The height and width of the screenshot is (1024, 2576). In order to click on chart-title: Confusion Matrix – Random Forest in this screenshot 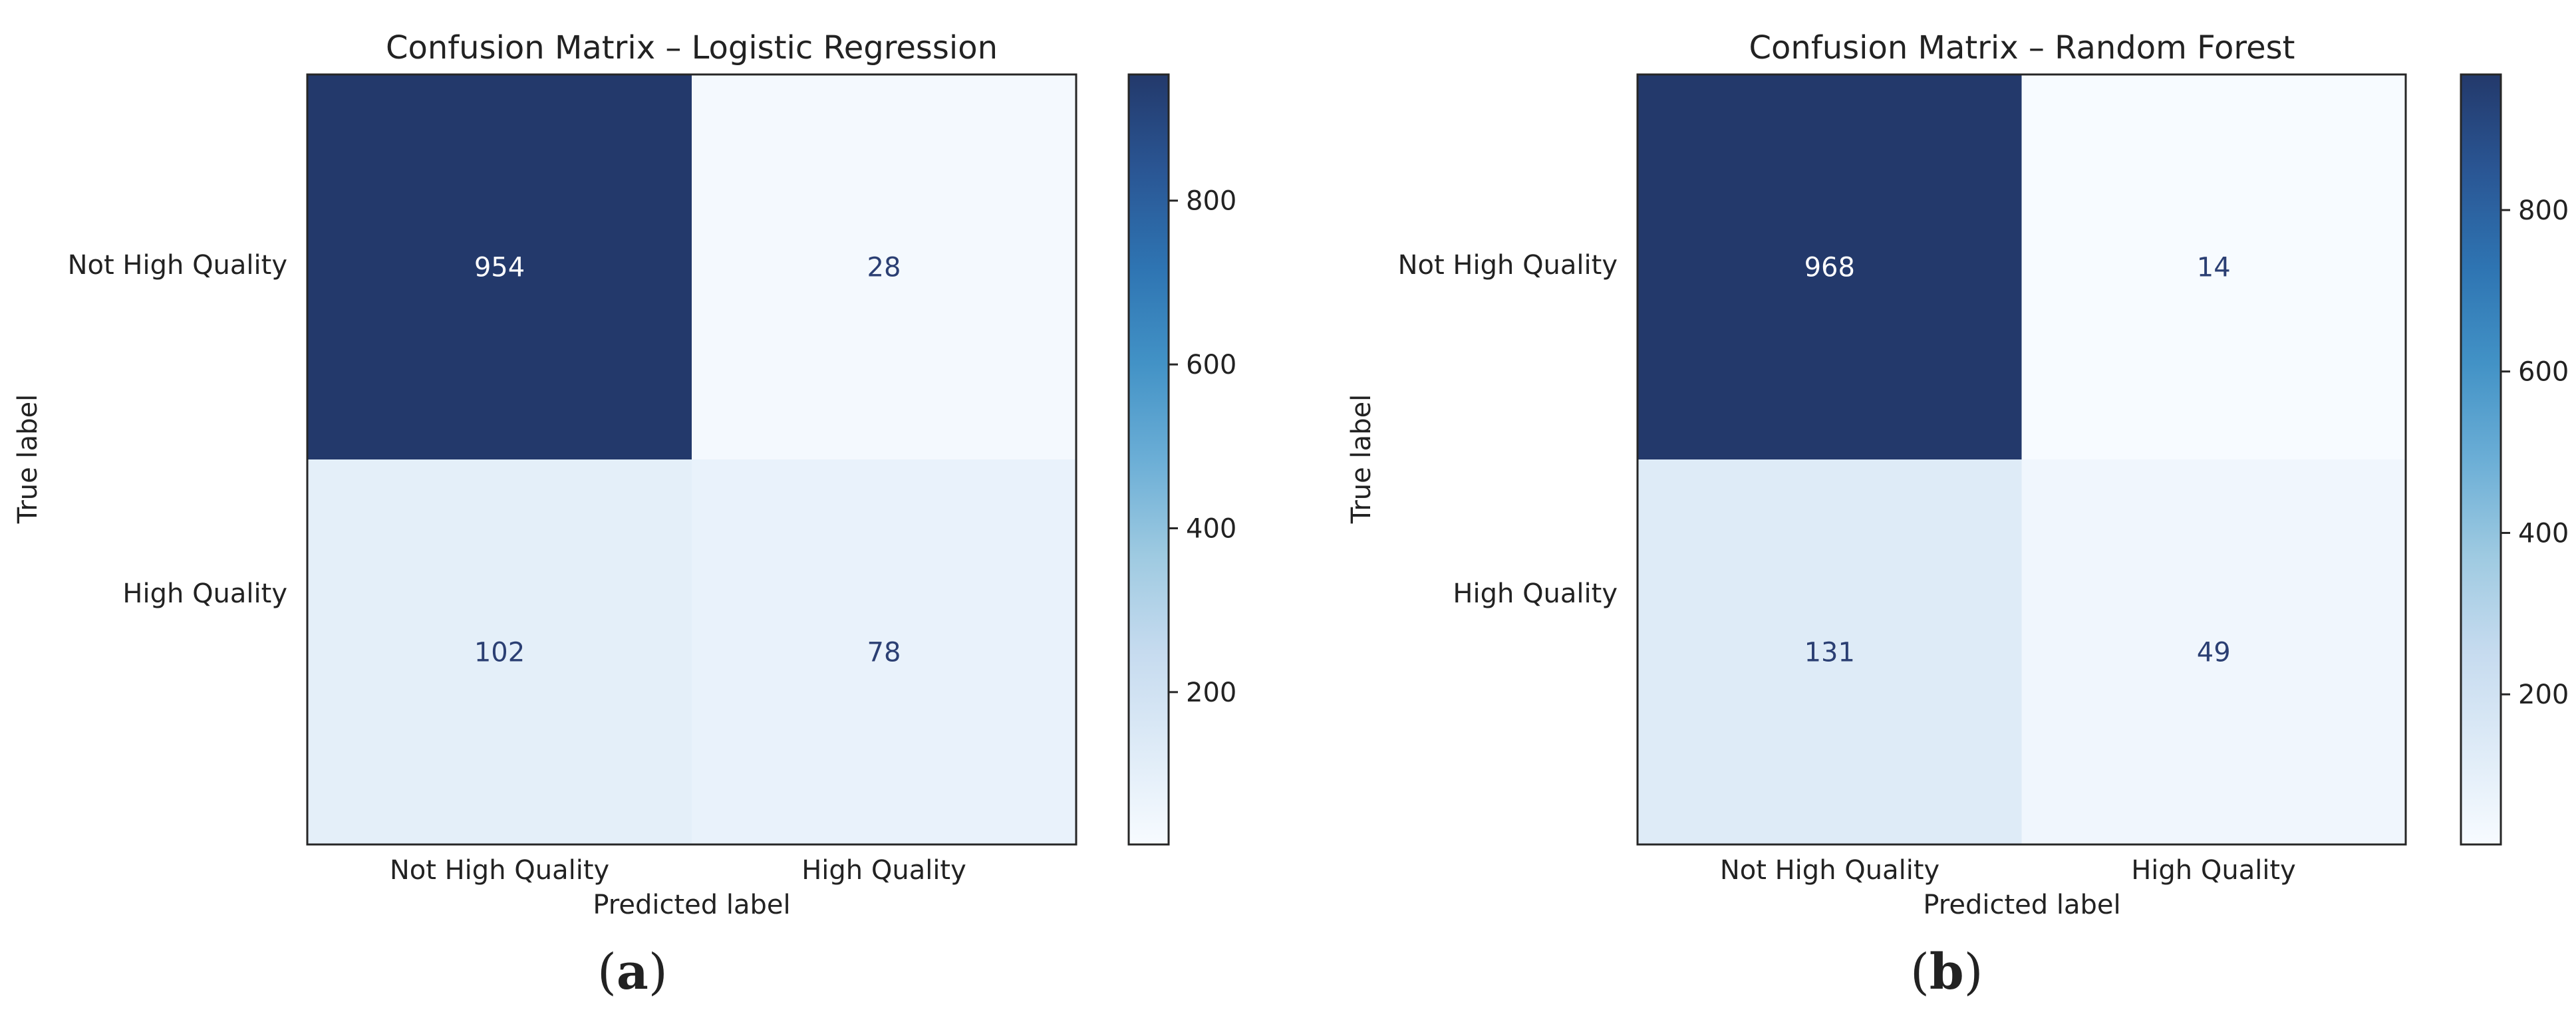, I will do `click(2022, 47)`.